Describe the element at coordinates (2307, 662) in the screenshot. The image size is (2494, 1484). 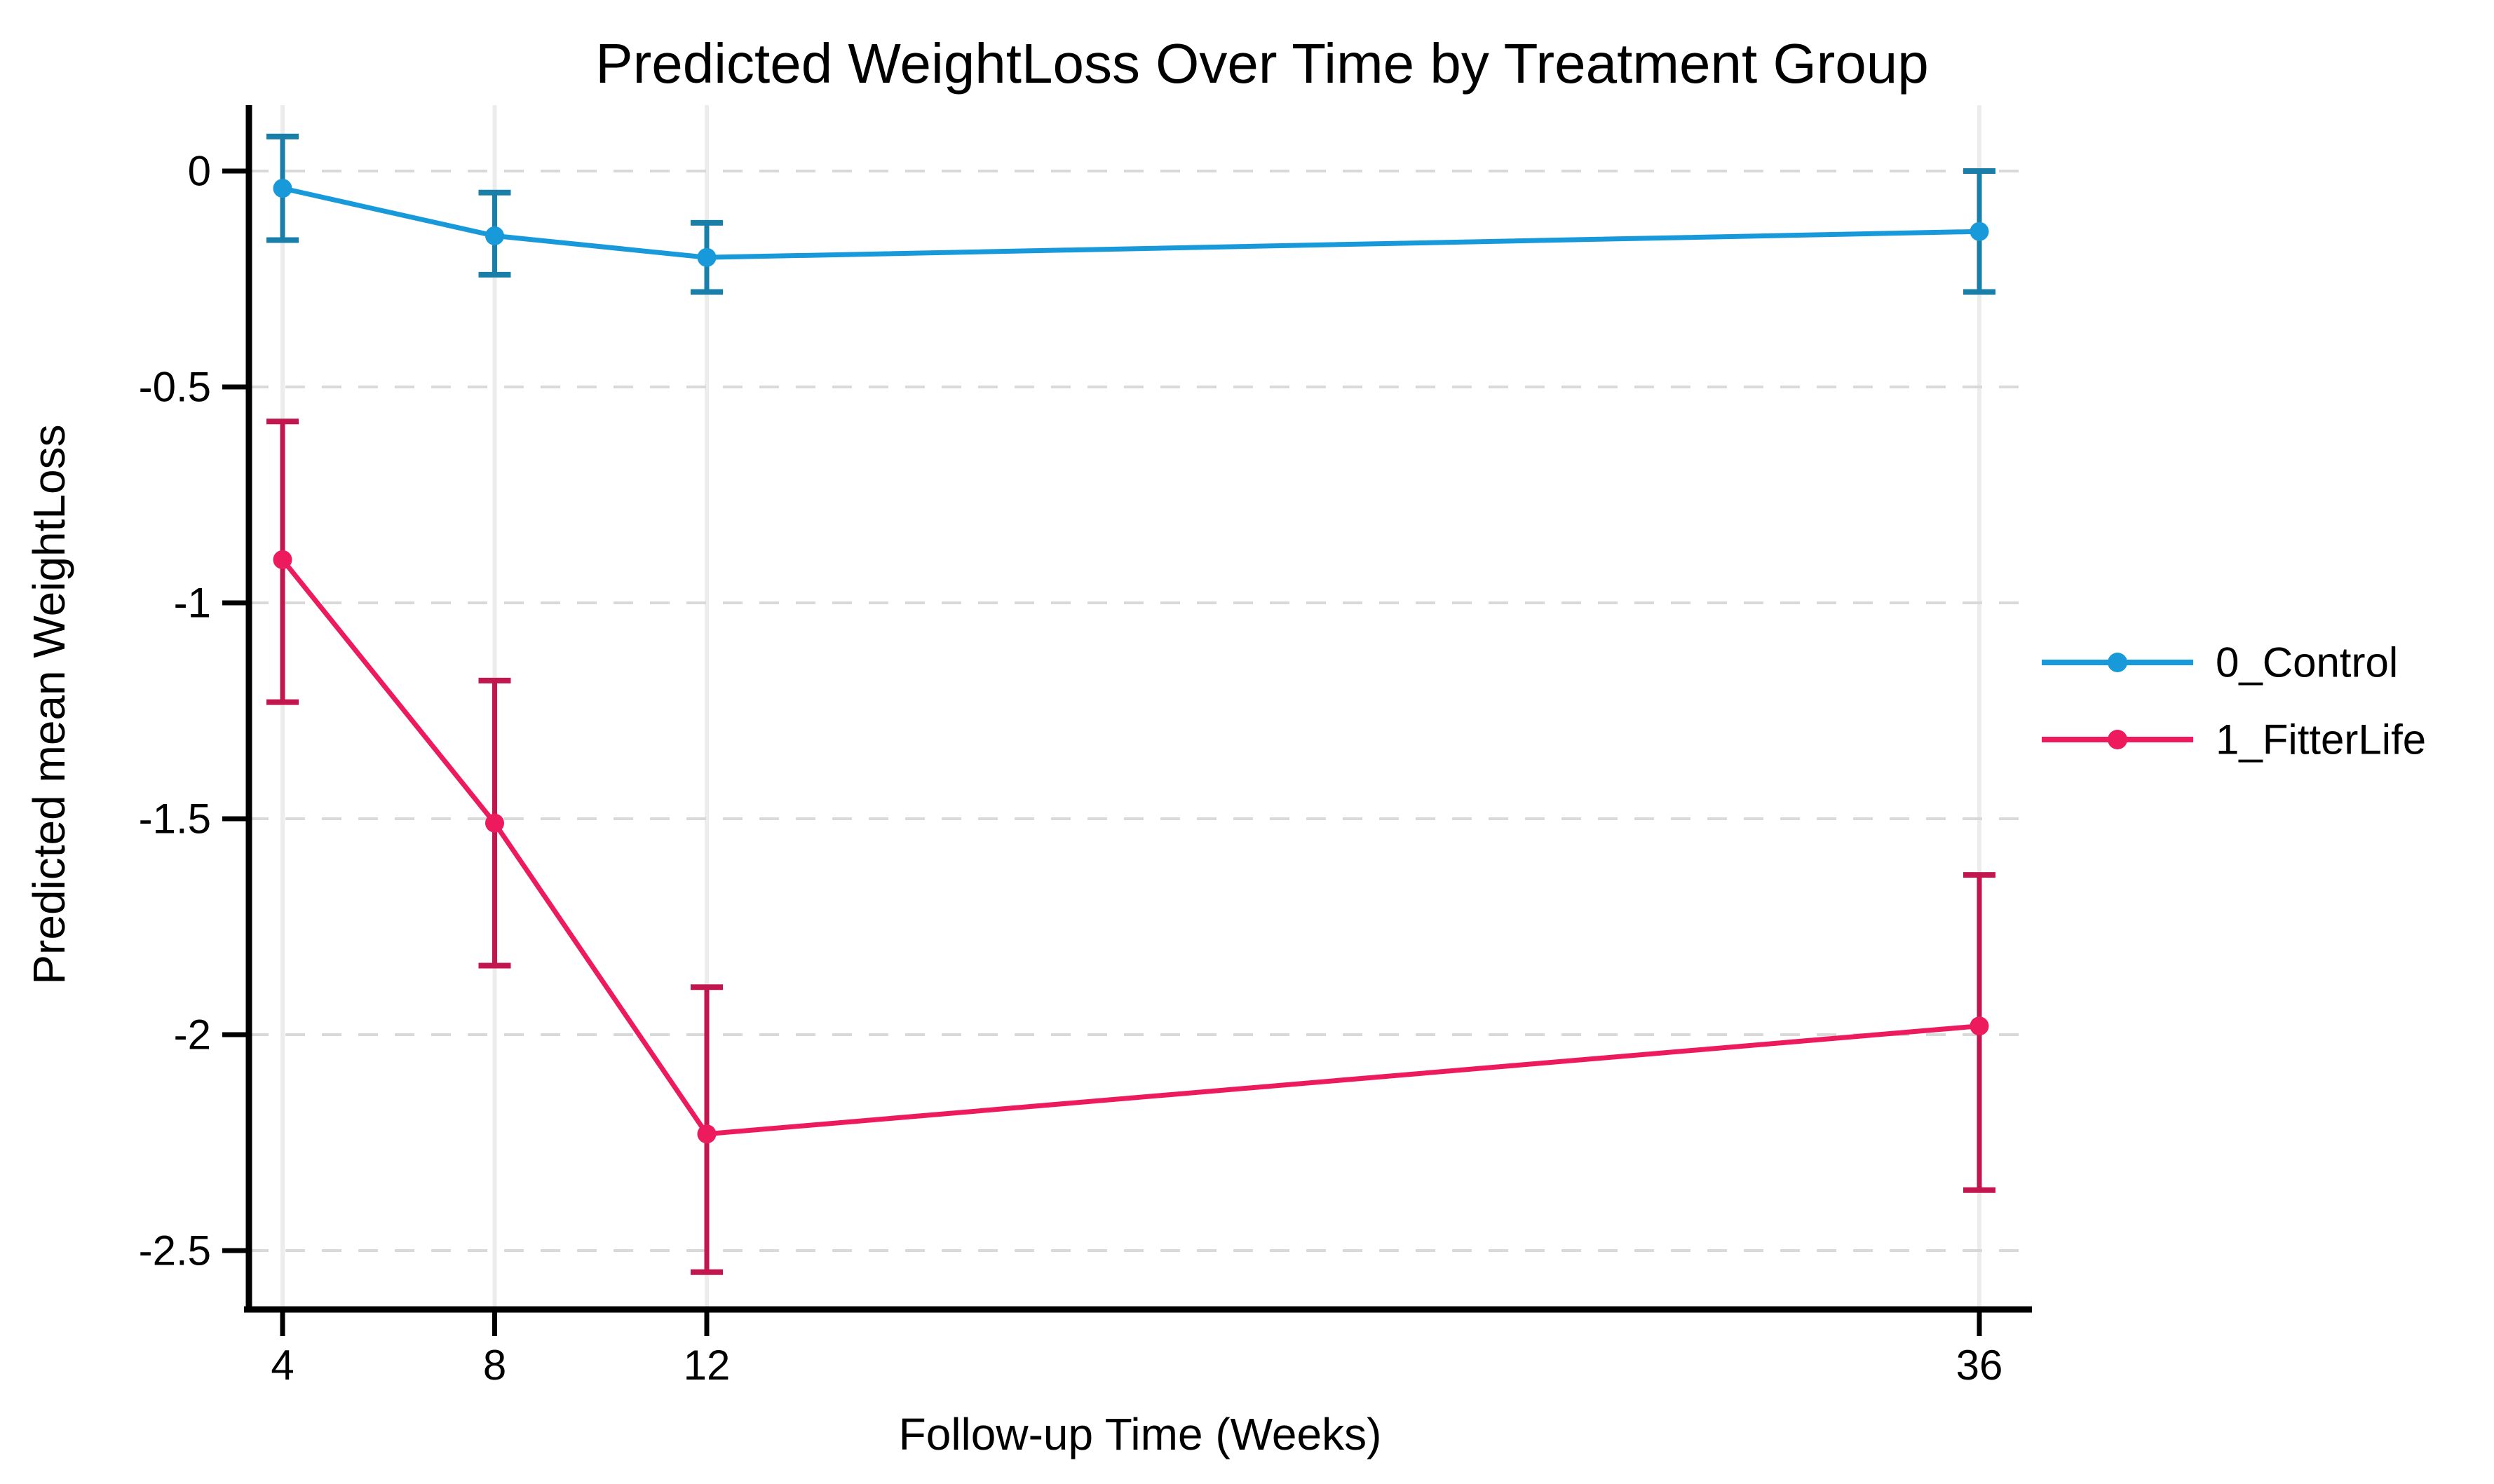
I see `legend-label-control: 0_Control` at that location.